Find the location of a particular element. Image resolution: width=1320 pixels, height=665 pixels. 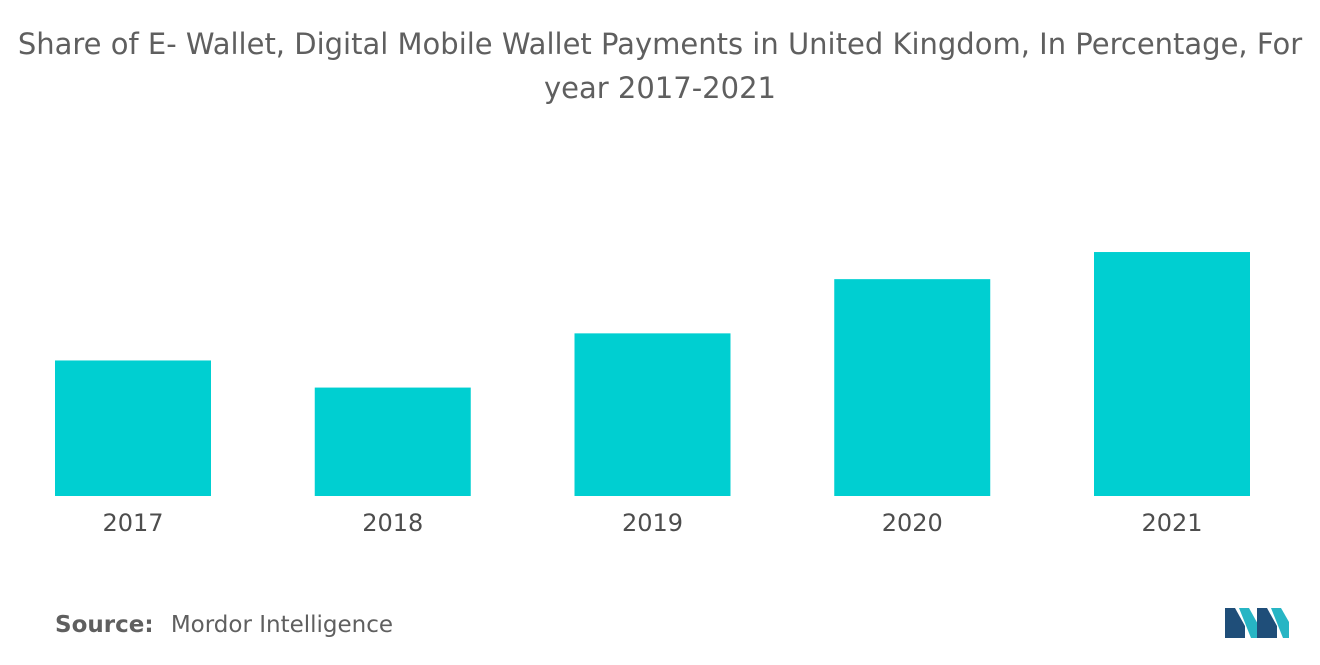

x-tick-label-2020: 2020 is located at coordinates (912, 523).